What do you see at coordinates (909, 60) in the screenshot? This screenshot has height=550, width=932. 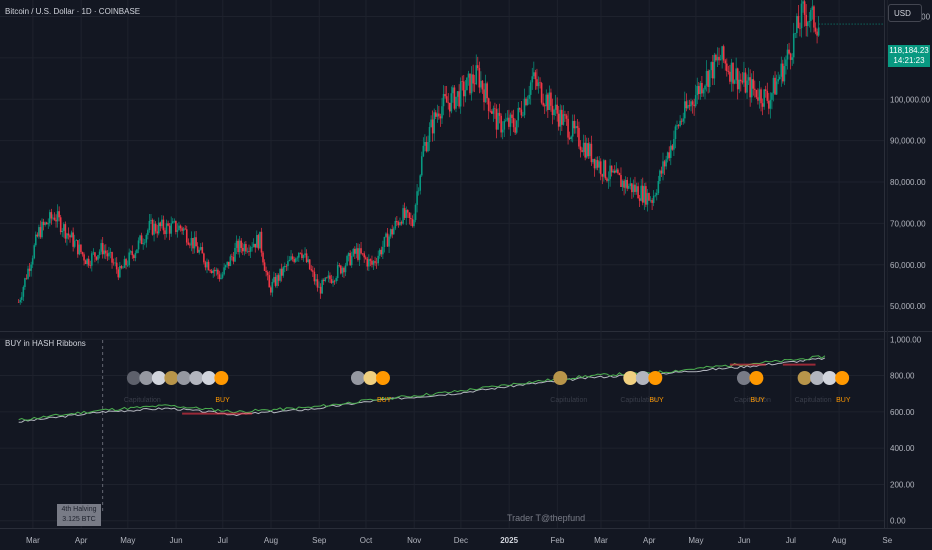 I see `bar-countdown: 14:21:23` at bounding box center [909, 60].